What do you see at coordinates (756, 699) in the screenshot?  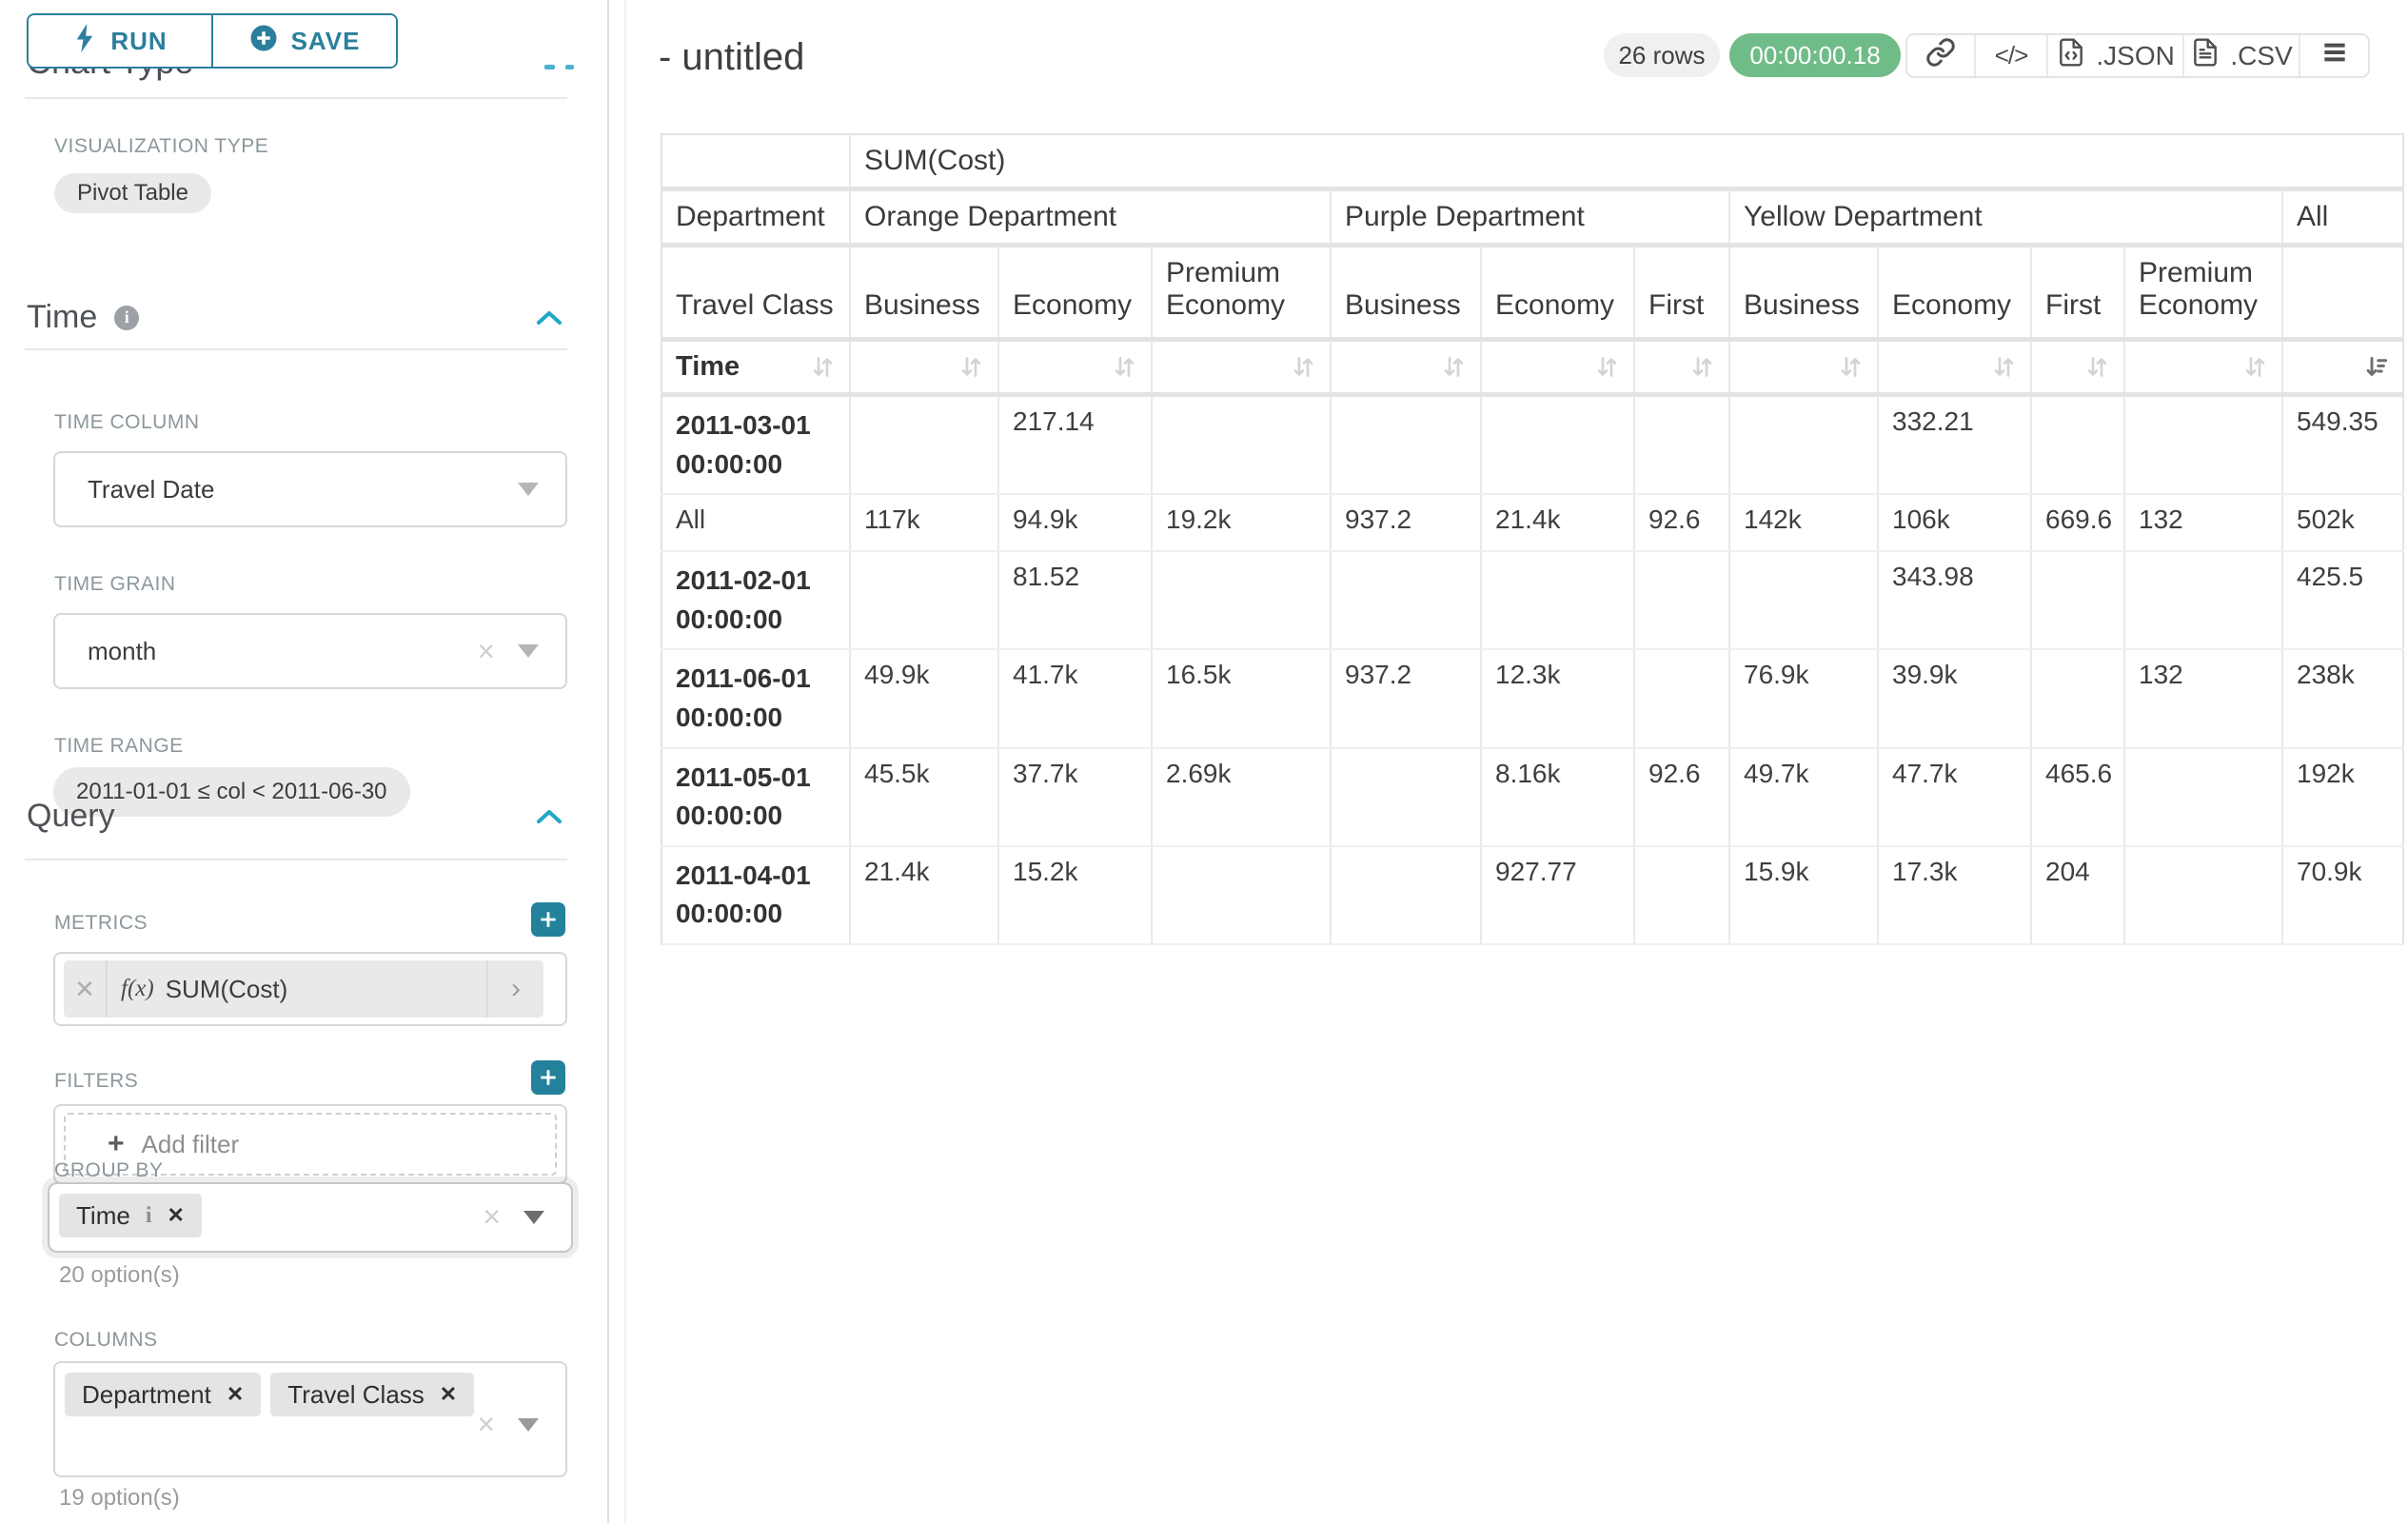 I see `row-label-cell: 2011-06-01 00:00:00` at bounding box center [756, 699].